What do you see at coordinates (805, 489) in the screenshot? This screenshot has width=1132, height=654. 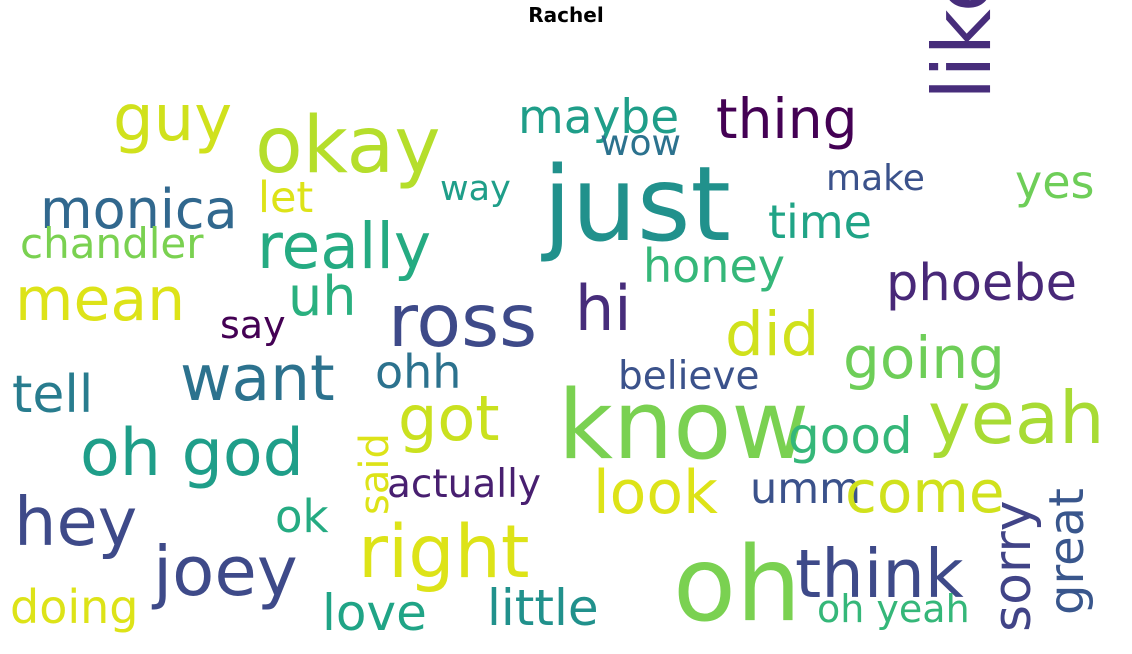 I see `cloud-word-umm: umm` at bounding box center [805, 489].